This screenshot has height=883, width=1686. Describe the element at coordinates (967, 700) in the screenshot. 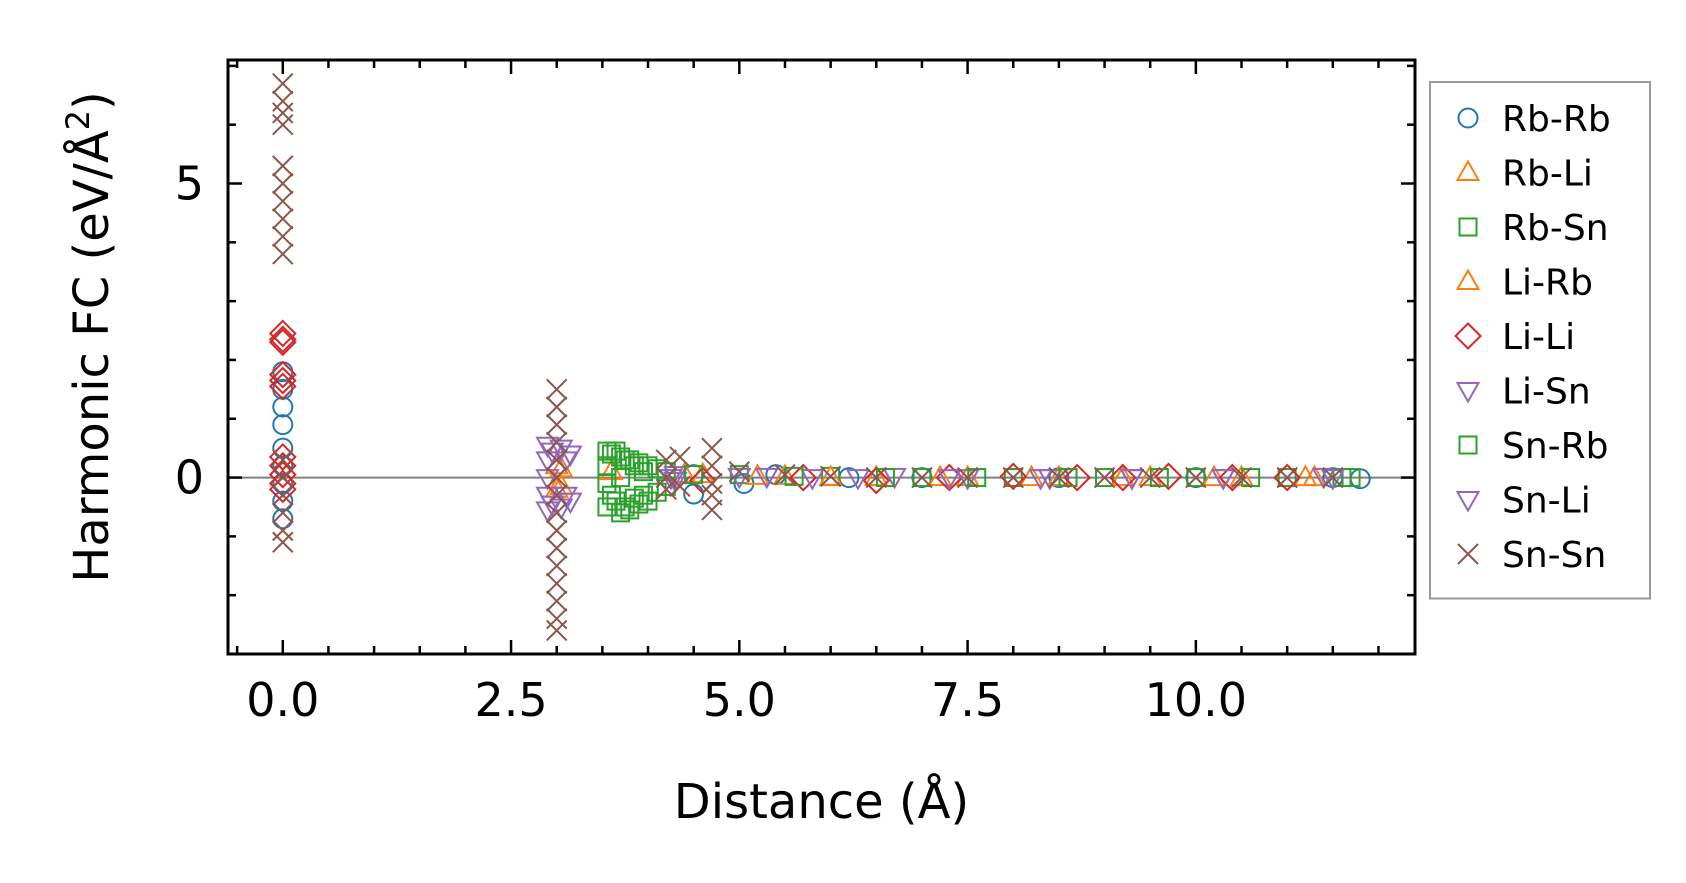

I see `x-tick-label: 7.5` at that location.